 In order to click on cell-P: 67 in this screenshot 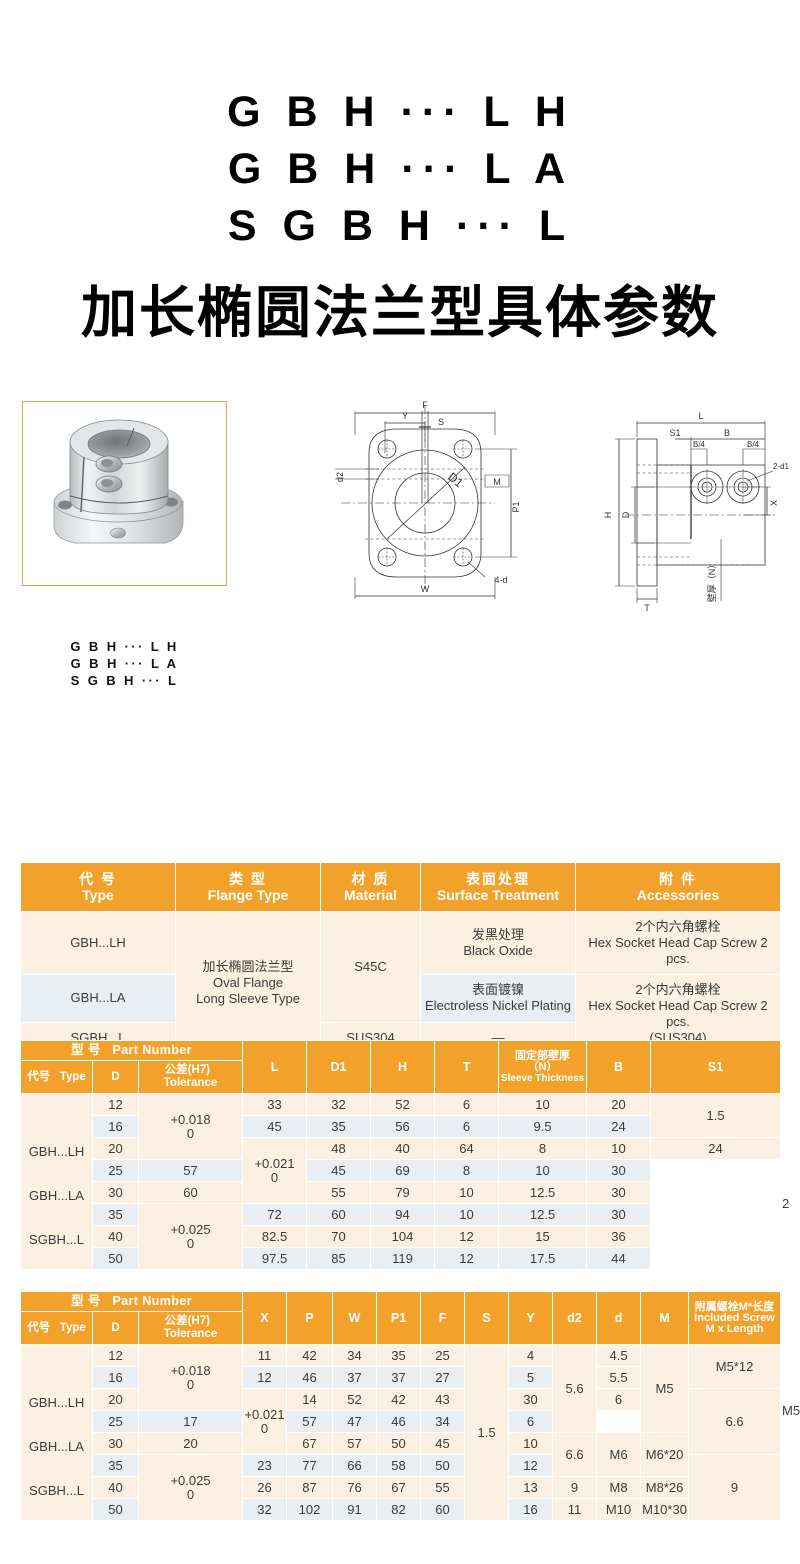, I will do `click(310, 1443)`.